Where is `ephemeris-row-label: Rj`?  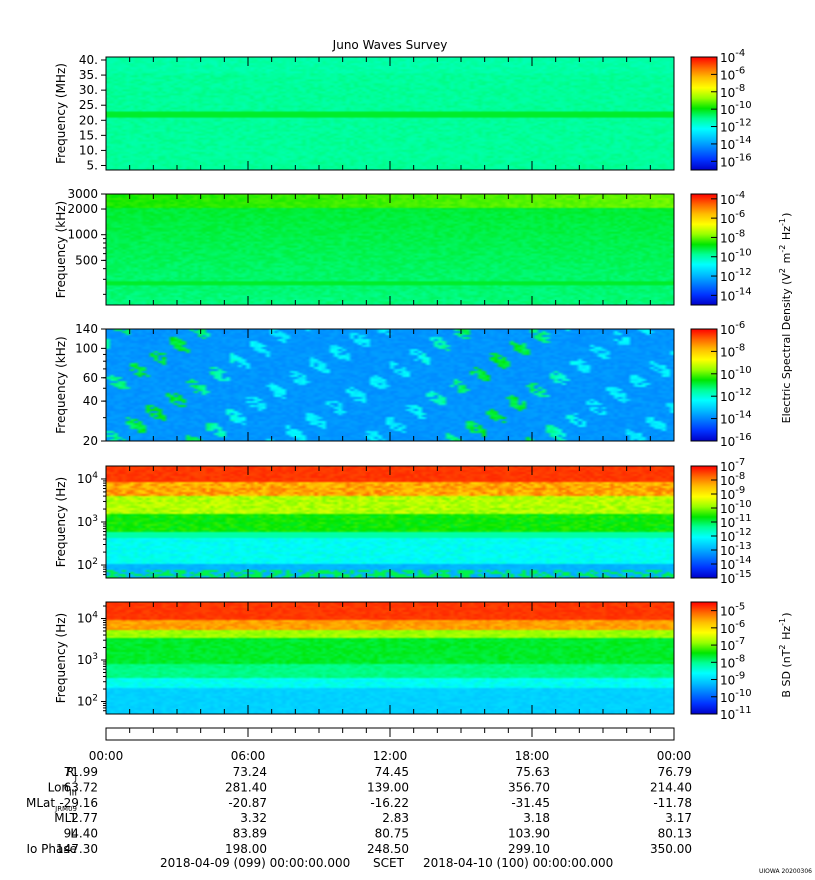
ephemeris-row-label: Rj is located at coordinates (71, 774).